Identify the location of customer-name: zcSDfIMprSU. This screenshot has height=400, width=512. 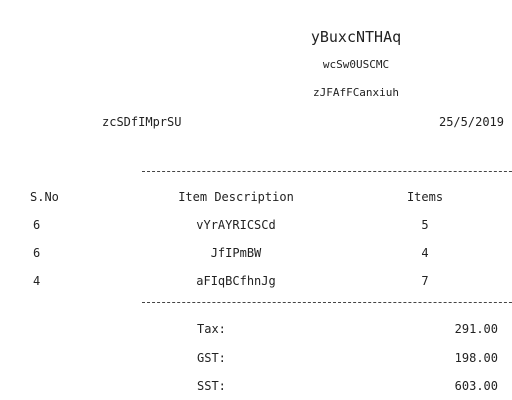
(142, 122).